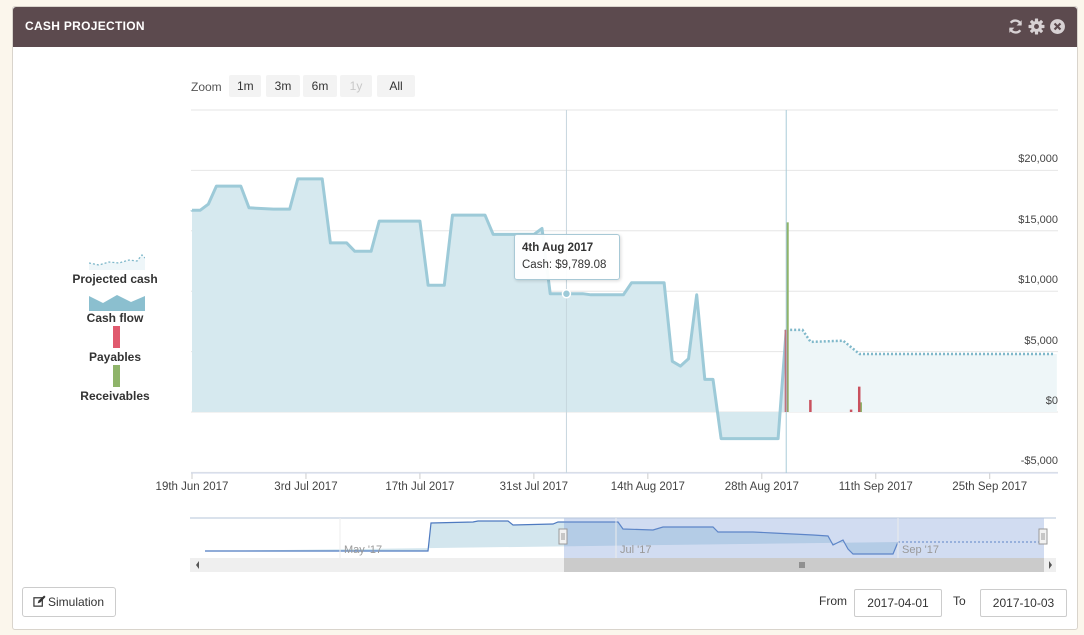  Describe the element at coordinates (1057, 26) in the screenshot. I see `close-icon` at that location.